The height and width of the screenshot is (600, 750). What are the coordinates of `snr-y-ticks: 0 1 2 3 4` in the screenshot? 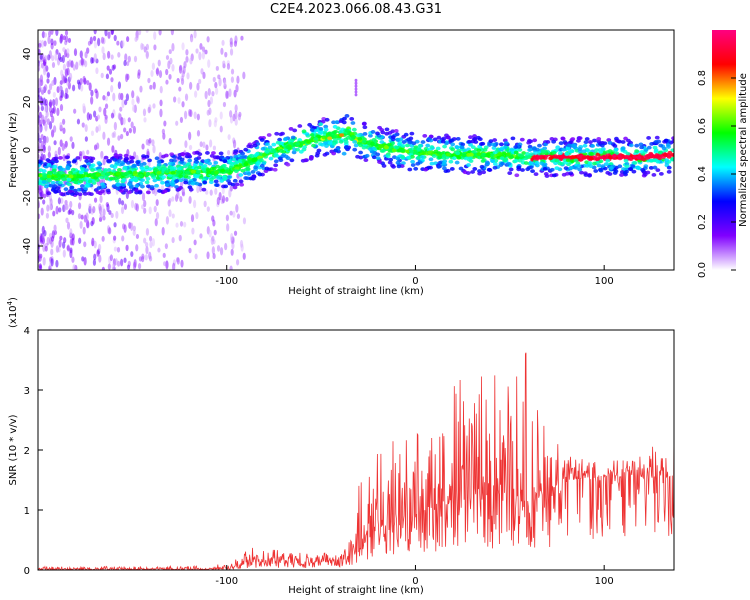 It's located at (33, 451).